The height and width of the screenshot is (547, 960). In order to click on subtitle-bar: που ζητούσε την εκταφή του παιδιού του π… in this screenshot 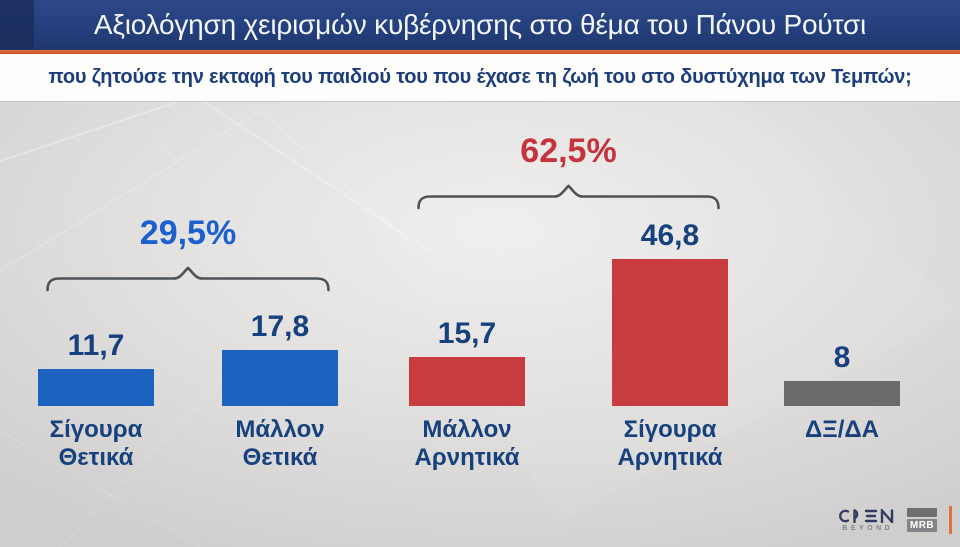, I will do `click(480, 78)`.